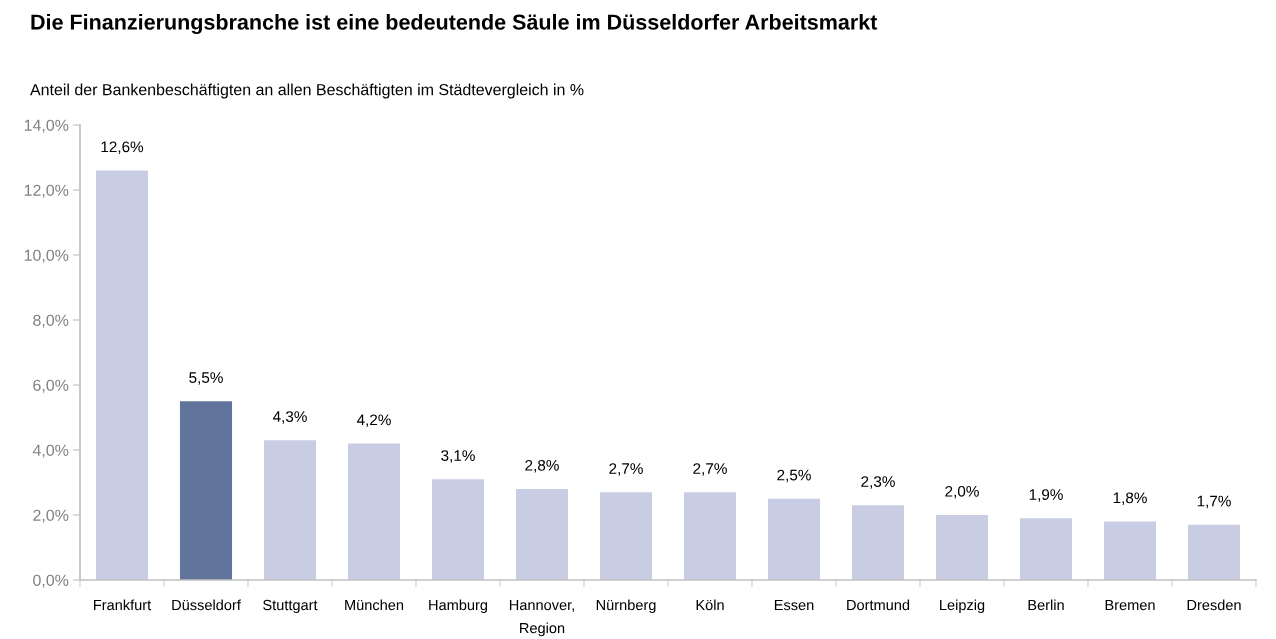 Image resolution: width=1276 pixels, height=639 pixels. What do you see at coordinates (794, 476) in the screenshot?
I see `data-label: 2,5%` at bounding box center [794, 476].